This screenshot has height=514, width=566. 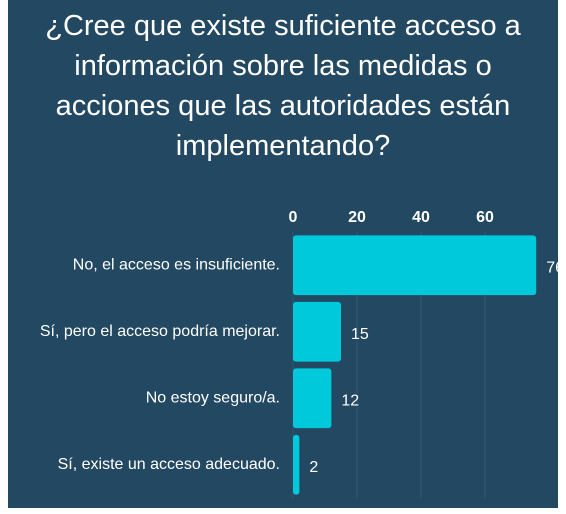 I want to click on value-label: 2, so click(x=313, y=467).